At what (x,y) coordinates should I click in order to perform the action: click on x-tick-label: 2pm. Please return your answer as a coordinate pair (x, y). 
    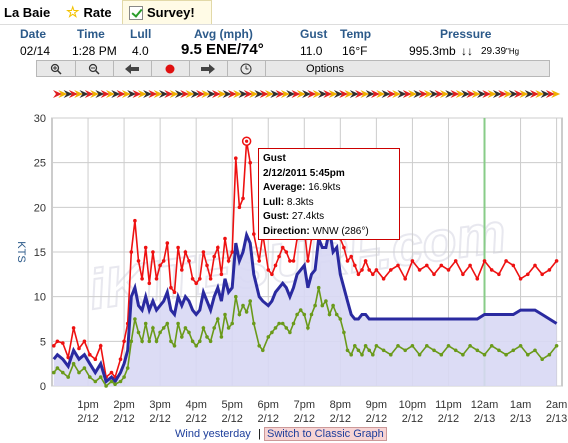
    Looking at the image, I should click on (123, 405).